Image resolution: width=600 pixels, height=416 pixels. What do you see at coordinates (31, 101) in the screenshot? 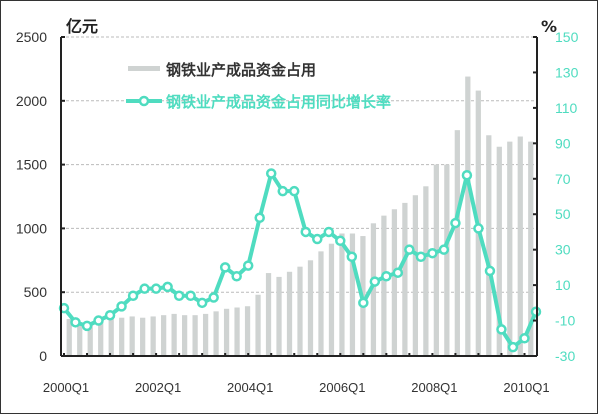
I see `left-tick-label: 2000` at bounding box center [31, 101].